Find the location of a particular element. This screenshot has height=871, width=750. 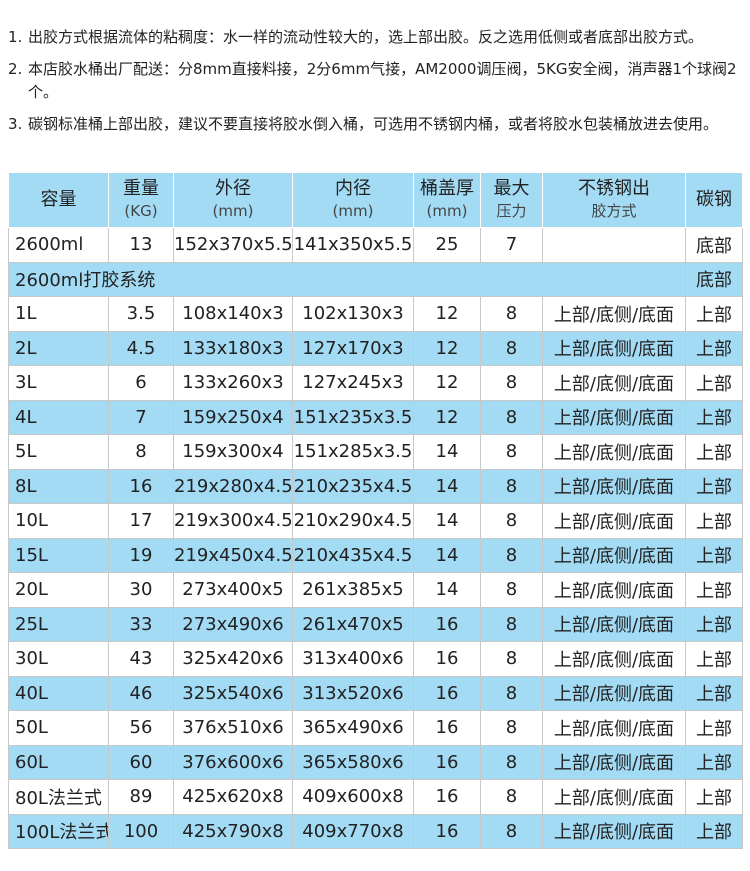

cell: 33 is located at coordinates (141, 624).